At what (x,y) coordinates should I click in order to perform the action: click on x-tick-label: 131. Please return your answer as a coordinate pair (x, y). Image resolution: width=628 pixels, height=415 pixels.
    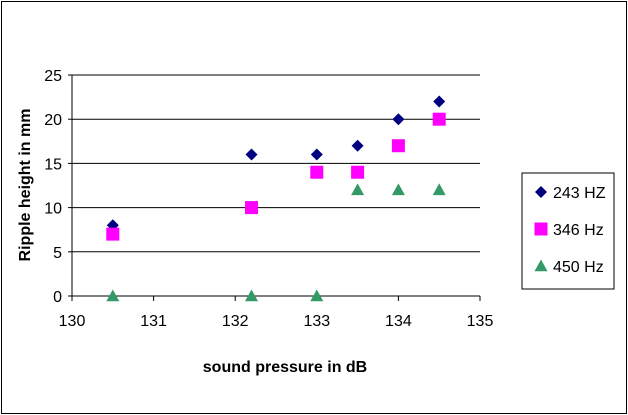
    Looking at the image, I should click on (153, 321).